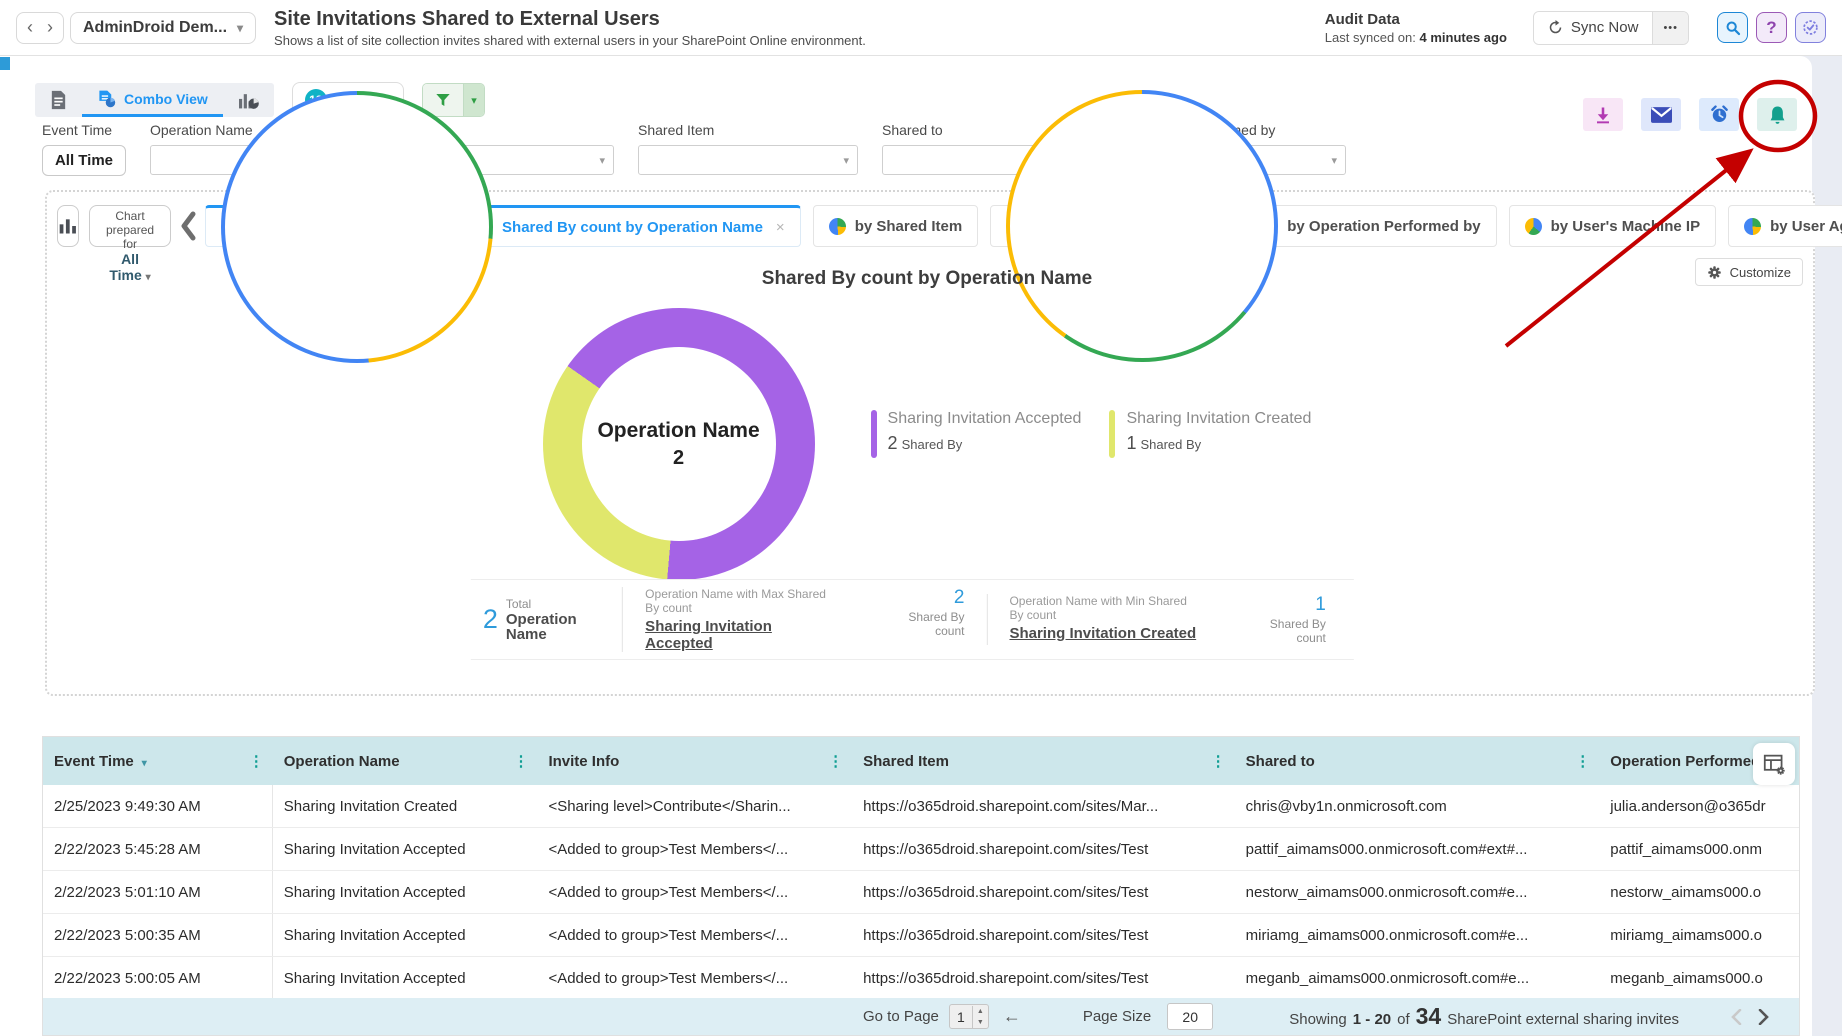 The width and height of the screenshot is (1842, 1036). I want to click on audit-data-block: Audit Data Last synced on: 4 minutes ago, so click(1416, 28).